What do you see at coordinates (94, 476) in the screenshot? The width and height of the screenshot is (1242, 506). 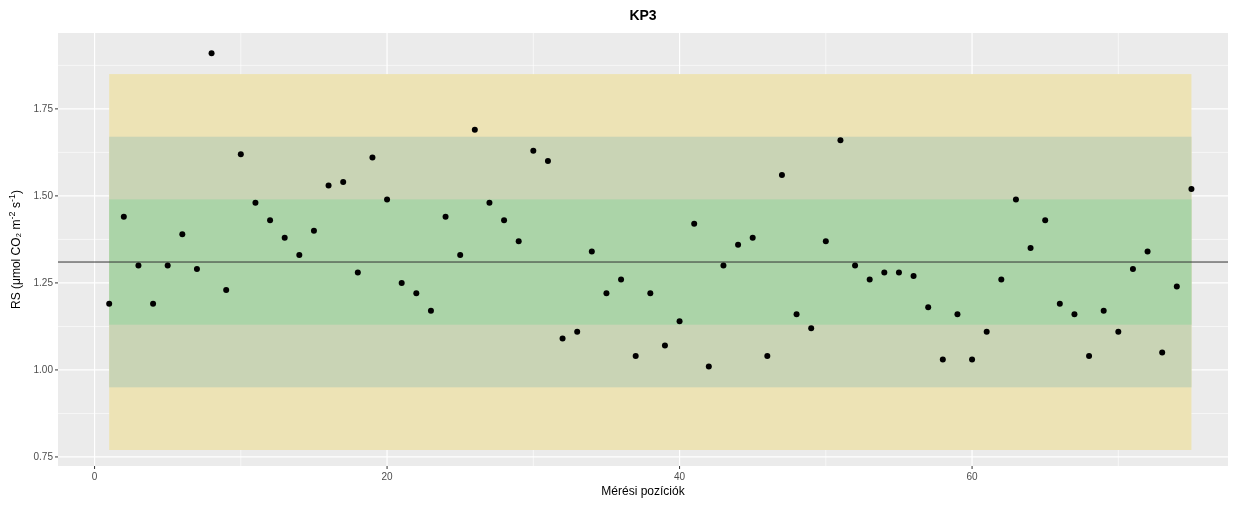 I see `x-tick-label: 0` at bounding box center [94, 476].